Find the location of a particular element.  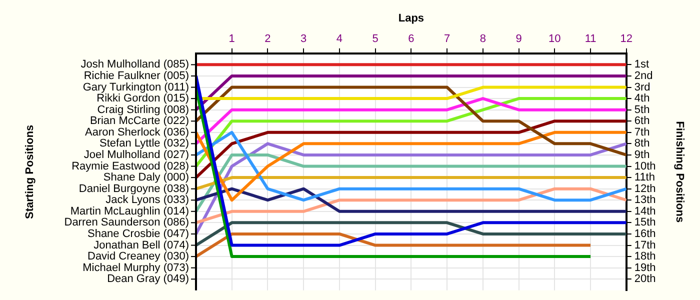

text: Dean Gray (049) is located at coordinates (148, 279).